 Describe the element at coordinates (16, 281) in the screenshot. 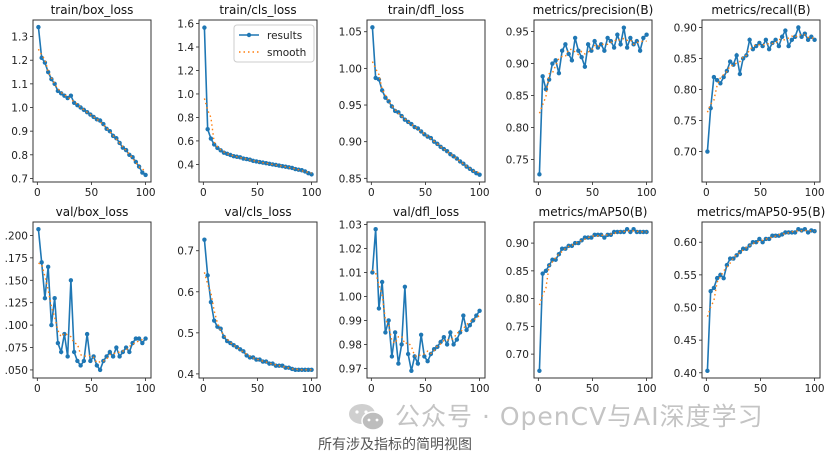

I see `y-tick-label: .150` at that location.